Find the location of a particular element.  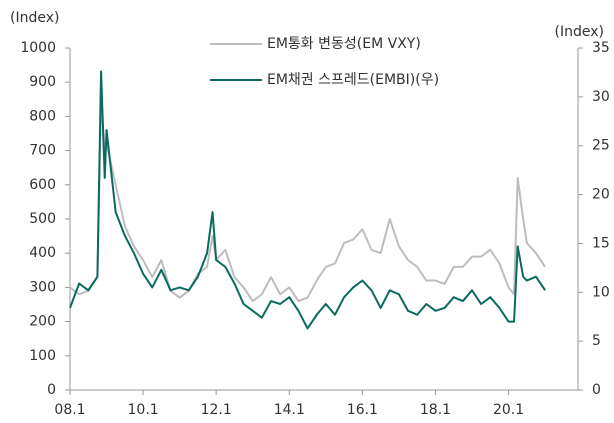

y-tick-label: 0 is located at coordinates (51, 390).